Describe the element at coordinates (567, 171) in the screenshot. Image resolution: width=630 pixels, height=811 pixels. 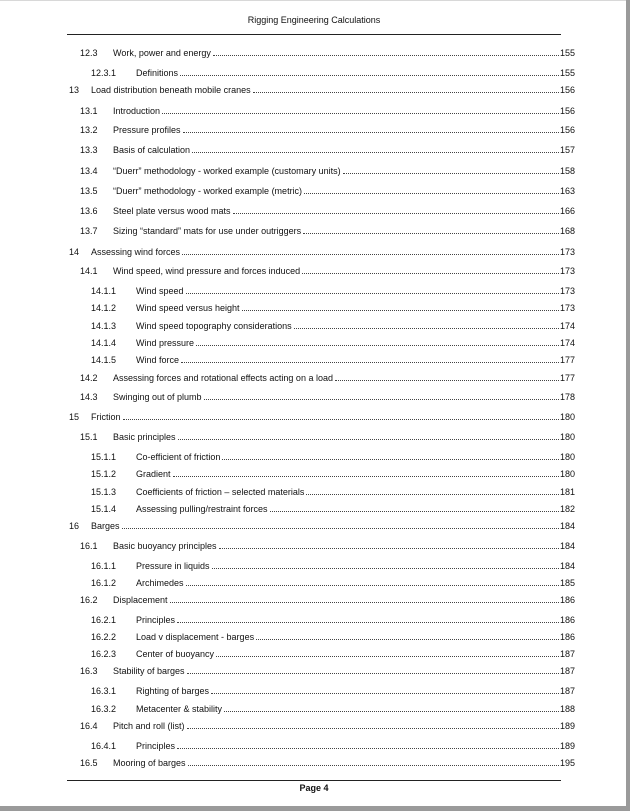
I see `toc-entry-page: 158` at that location.